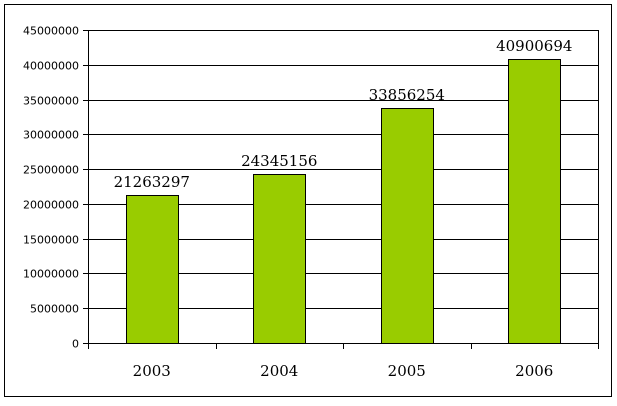 This screenshot has height=406, width=617. Describe the element at coordinates (51, 101) in the screenshot. I see `y-tick-label: 35000000` at that location.